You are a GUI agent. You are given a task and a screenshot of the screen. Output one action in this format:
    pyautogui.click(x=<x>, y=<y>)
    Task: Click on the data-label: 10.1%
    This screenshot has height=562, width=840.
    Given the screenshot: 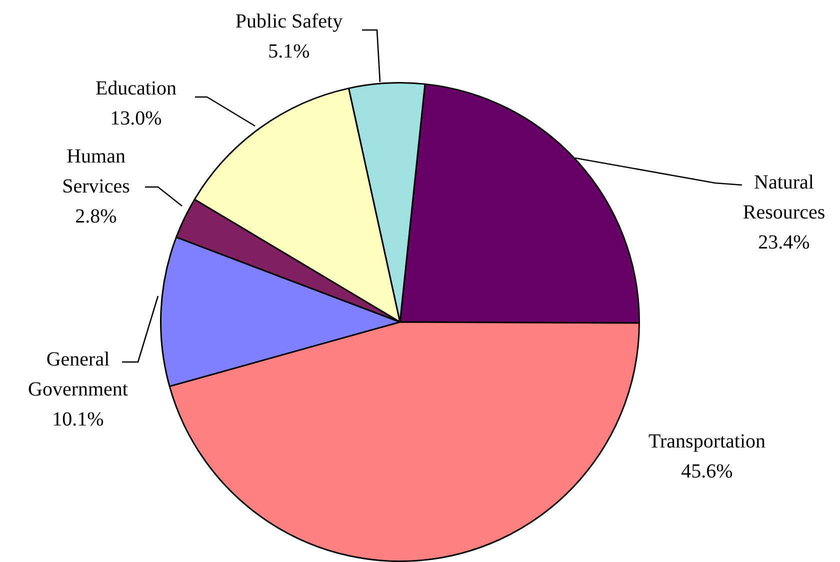 What is the action you would take?
    pyautogui.click(x=78, y=419)
    